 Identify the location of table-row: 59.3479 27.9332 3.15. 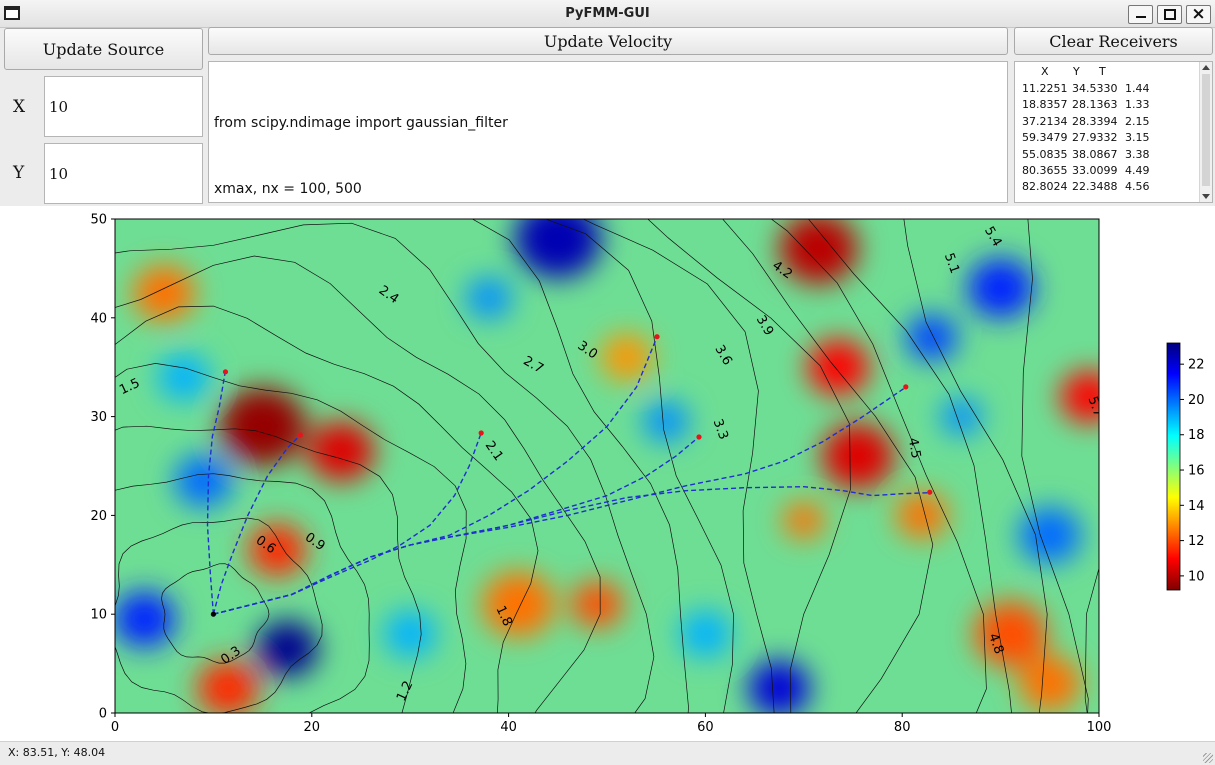
(1086, 139).